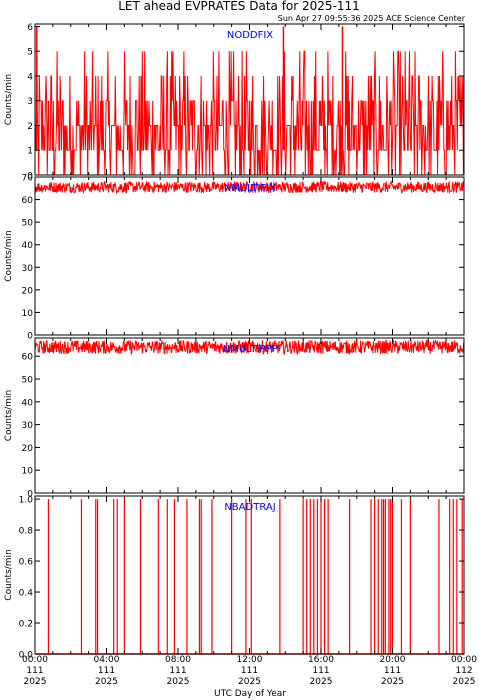 The width and height of the screenshot is (479, 700). Describe the element at coordinates (26, 656) in the screenshot. I see `y-tick-label: 0.0` at that location.